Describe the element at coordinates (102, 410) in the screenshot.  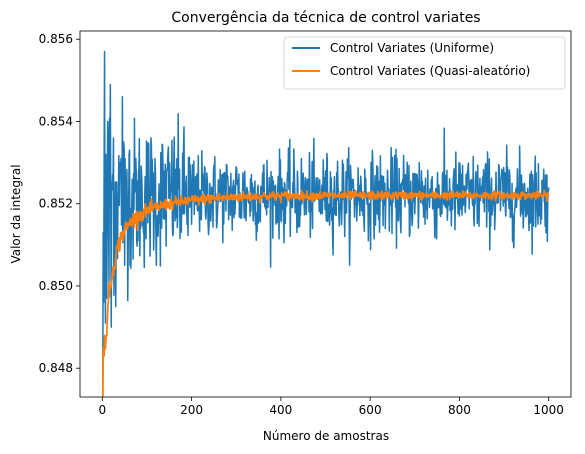
I see `x-tick-label: 0` at that location.